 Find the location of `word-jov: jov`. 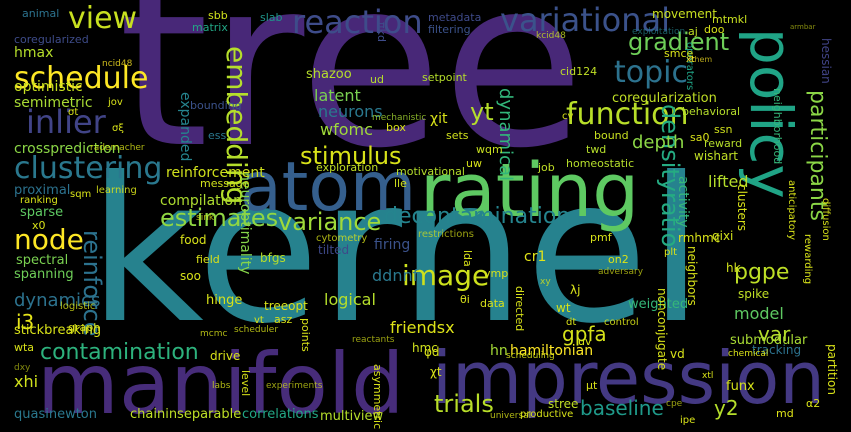

word-jov: jov is located at coordinates (115, 102).